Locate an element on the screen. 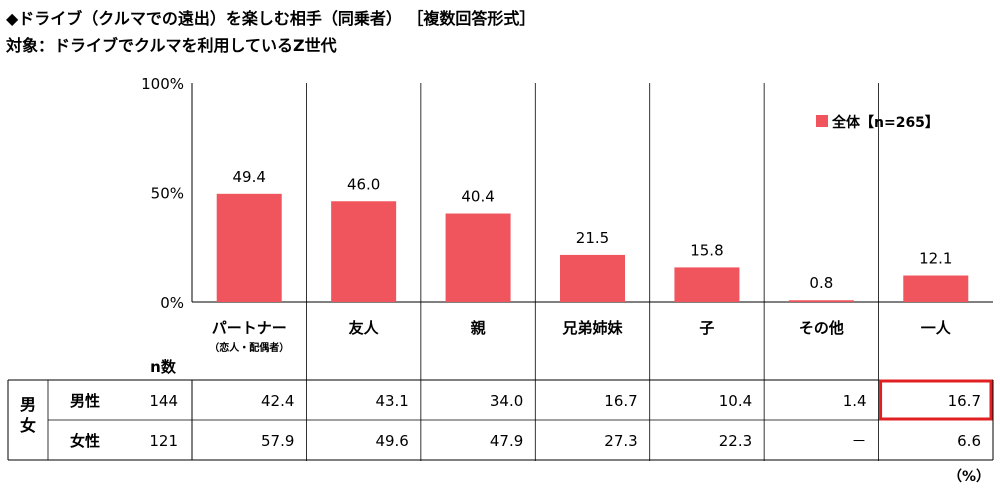 The width and height of the screenshot is (1000, 489). table-cell: 22.3 is located at coordinates (735, 441).